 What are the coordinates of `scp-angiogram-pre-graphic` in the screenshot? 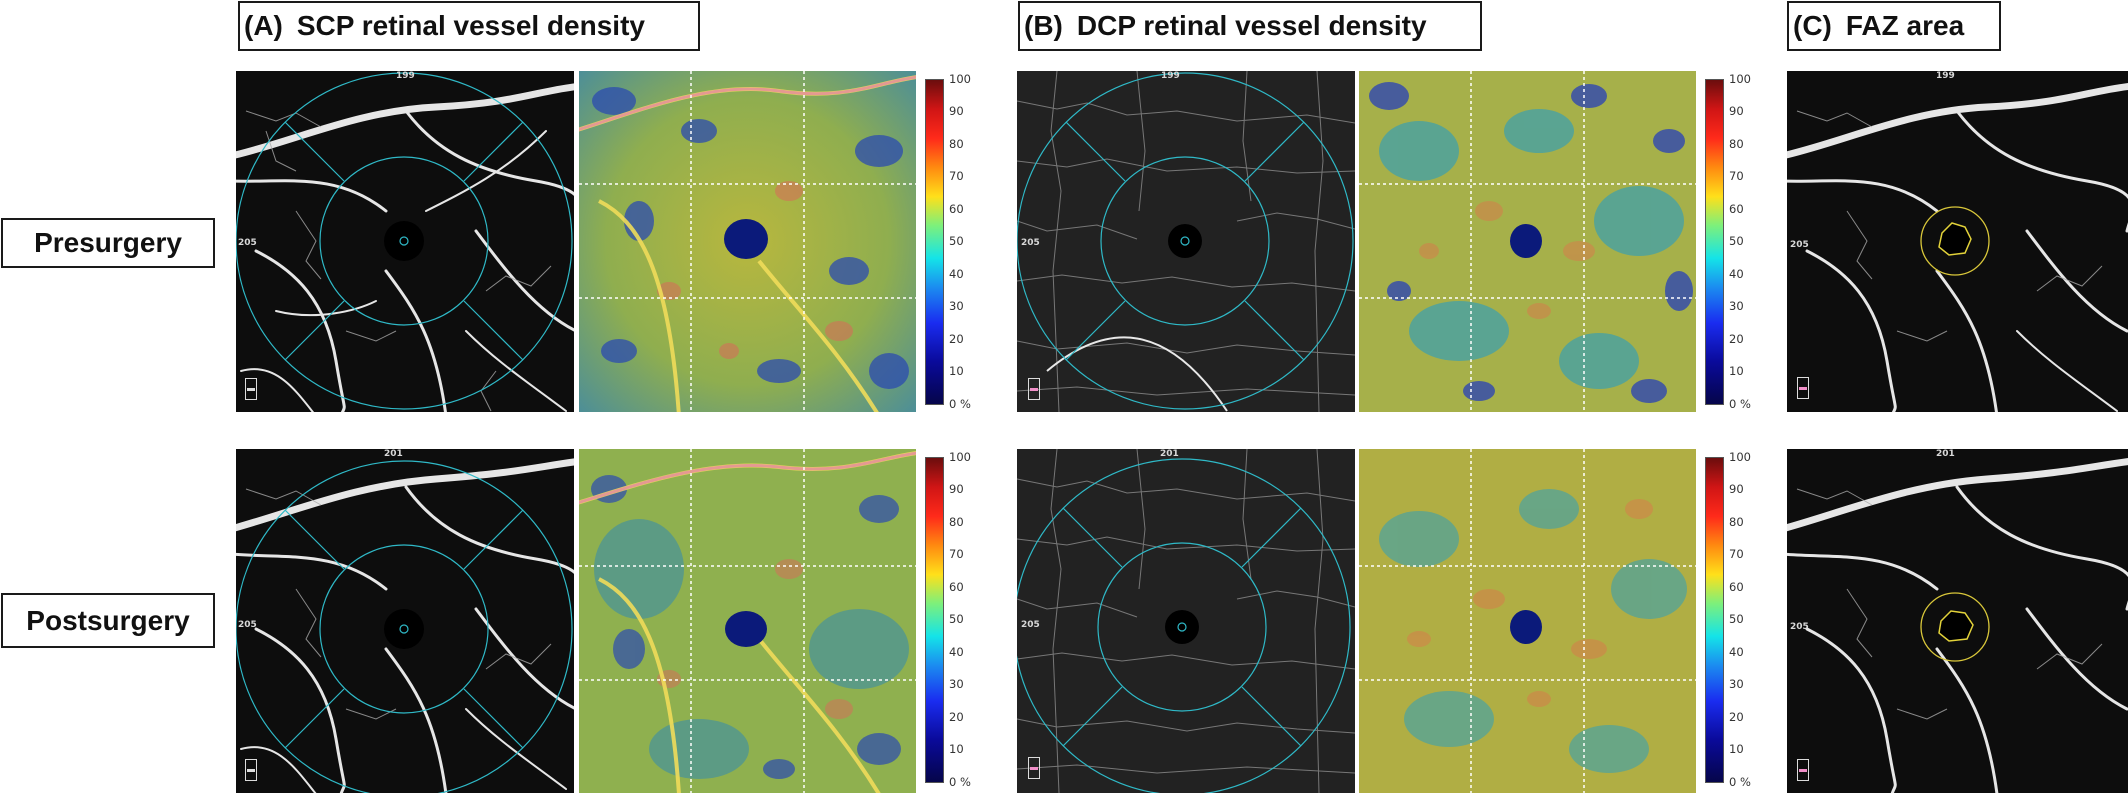 It's located at (405, 242).